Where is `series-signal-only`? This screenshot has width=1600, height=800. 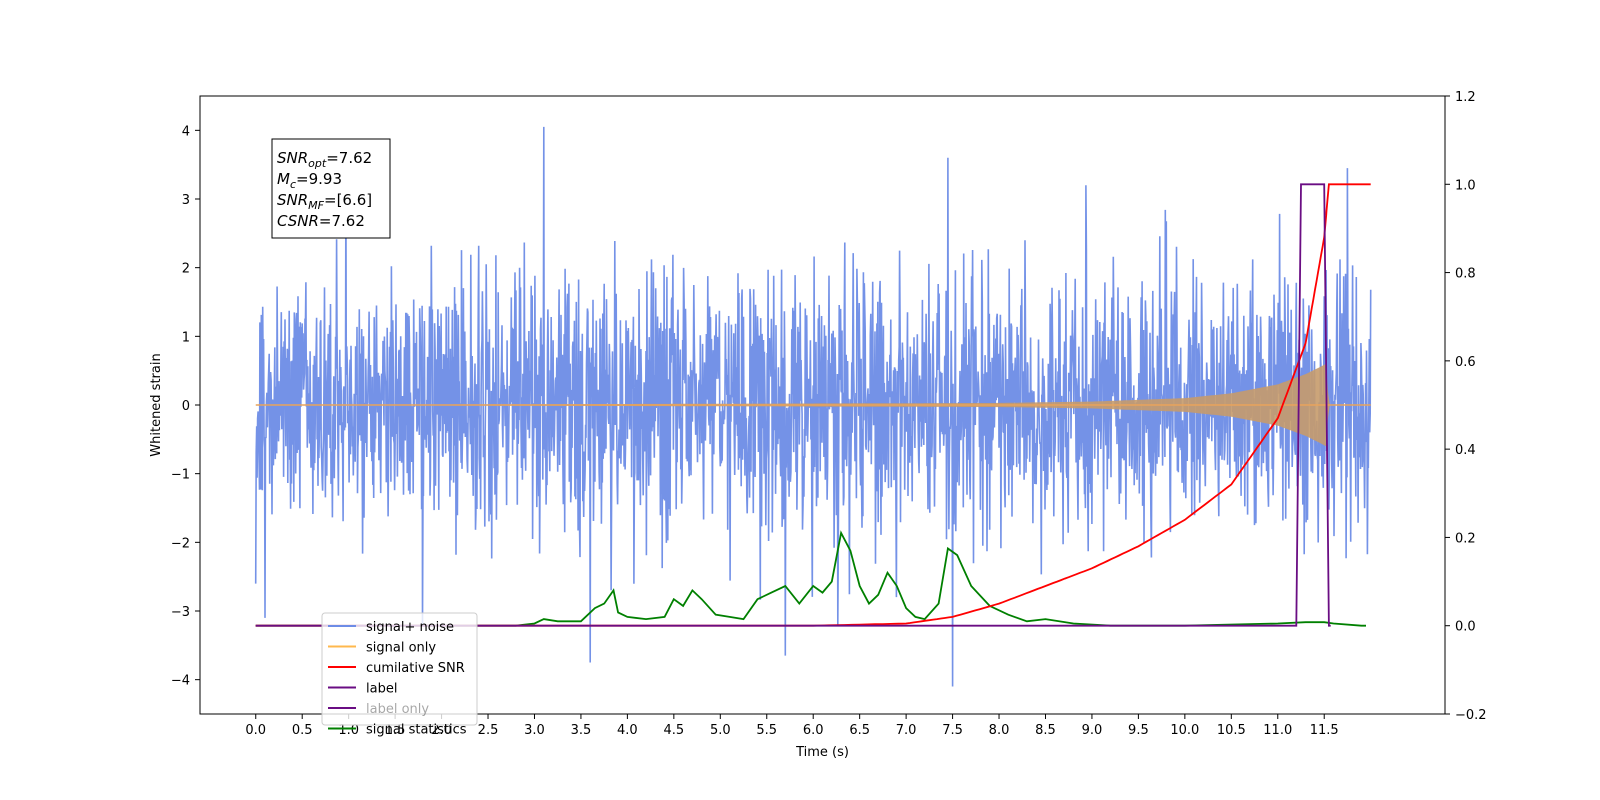
series-signal-only is located at coordinates (813, 405).